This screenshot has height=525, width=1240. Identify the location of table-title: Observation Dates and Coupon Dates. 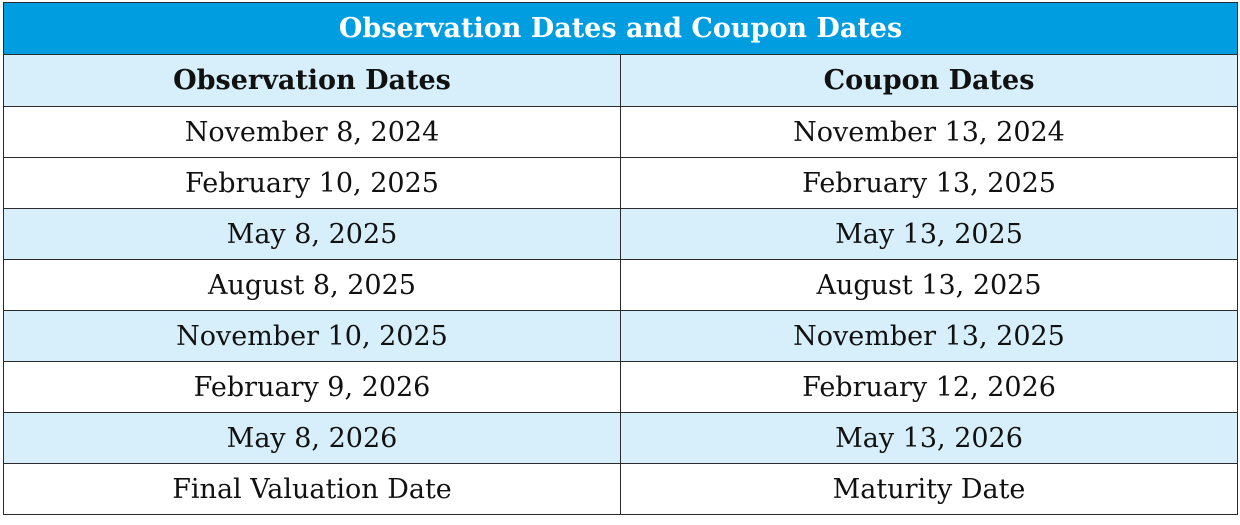
(620, 28).